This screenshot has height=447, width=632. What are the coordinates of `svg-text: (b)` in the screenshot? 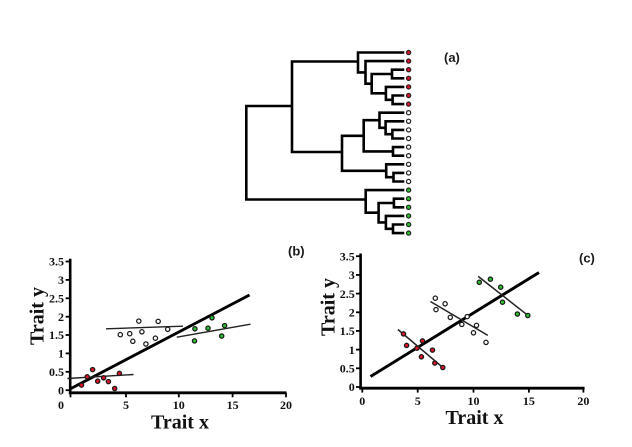 It's located at (296, 251).